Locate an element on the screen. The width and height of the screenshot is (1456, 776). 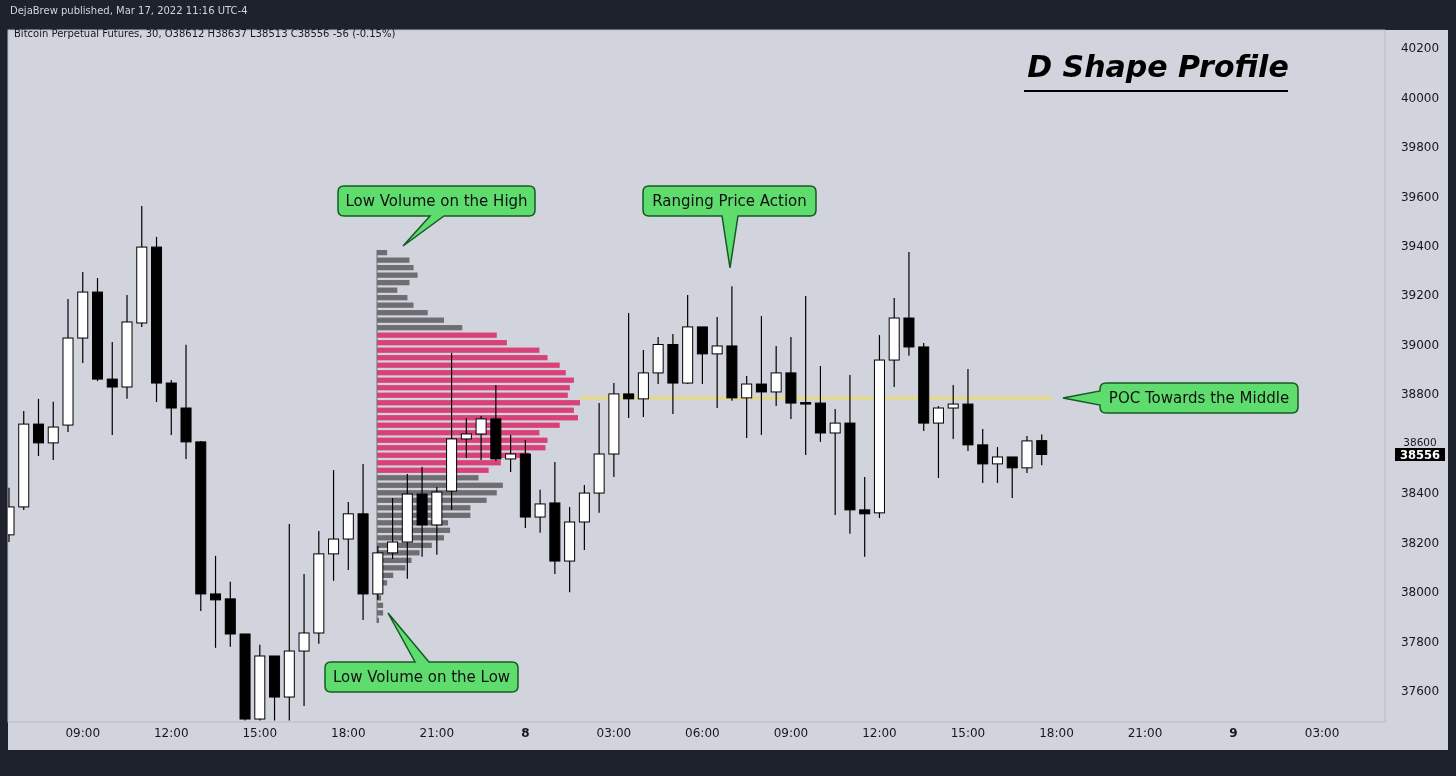
y-tick-label: 38600 is located at coordinates (1420, 442).